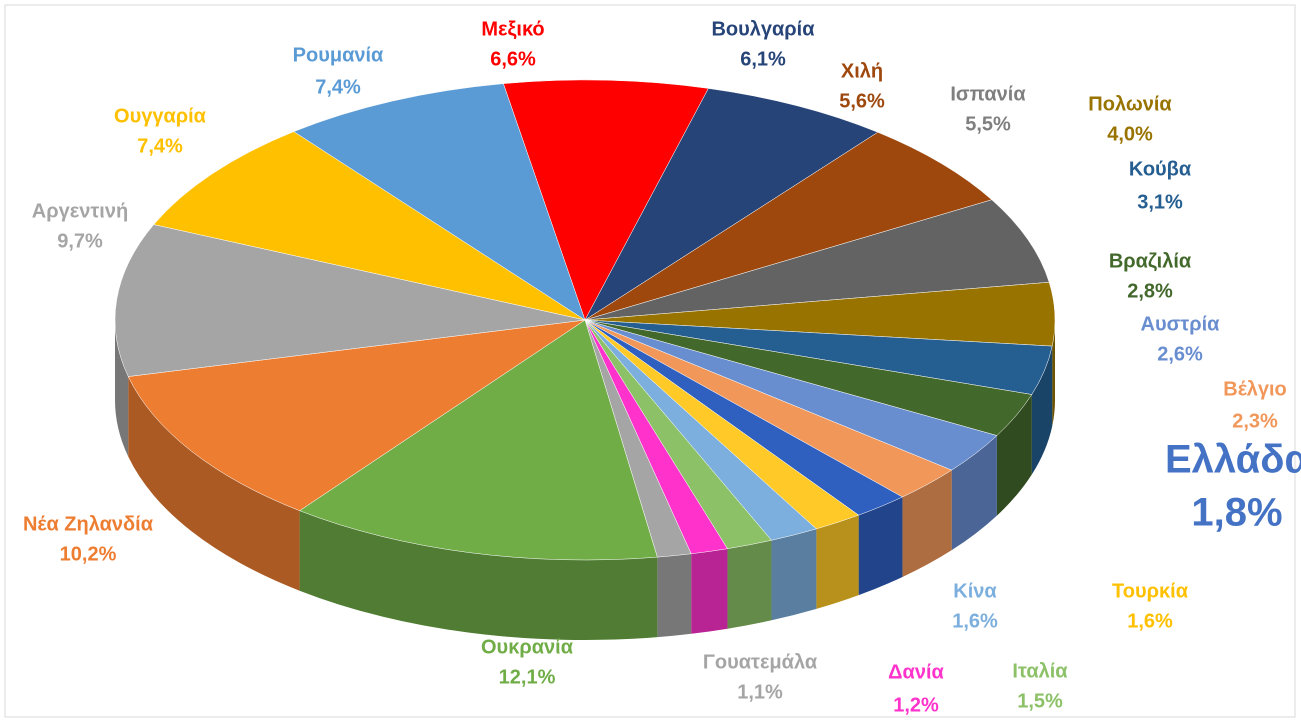  I want to click on slice-value-label: 5,6%, so click(862, 101).